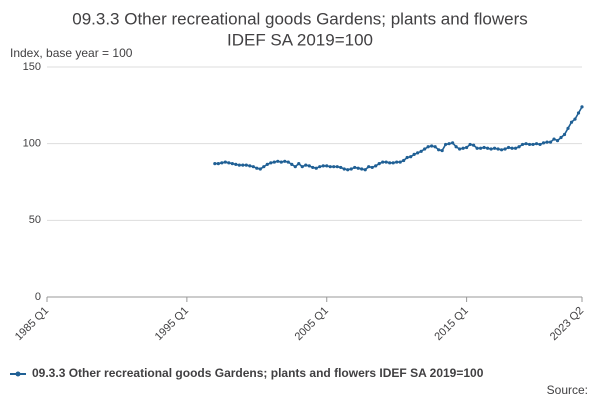 The image size is (600, 400). I want to click on chart-title: IDEF SA 2019=100, so click(300, 39).